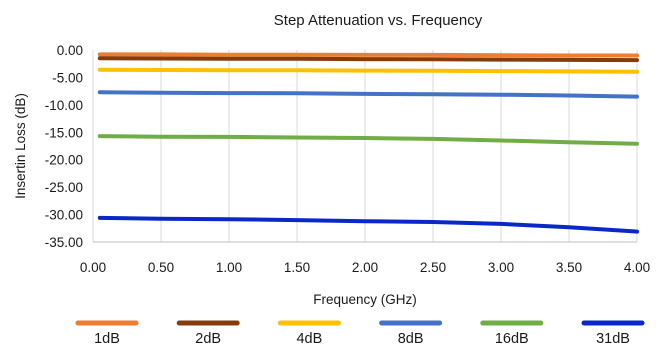 This screenshot has height=346, width=670. I want to click on y-tick-label: -10.00, so click(64, 105).